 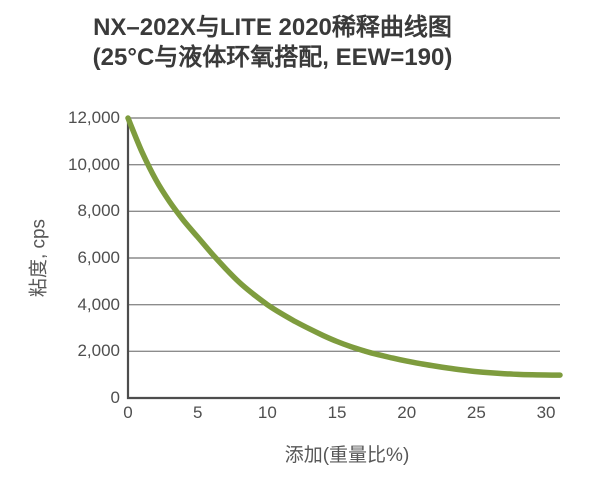 What do you see at coordinates (272, 27) in the screenshot?
I see `chart-title-line1: NX–202X与LITE 2020稀释曲线图` at bounding box center [272, 27].